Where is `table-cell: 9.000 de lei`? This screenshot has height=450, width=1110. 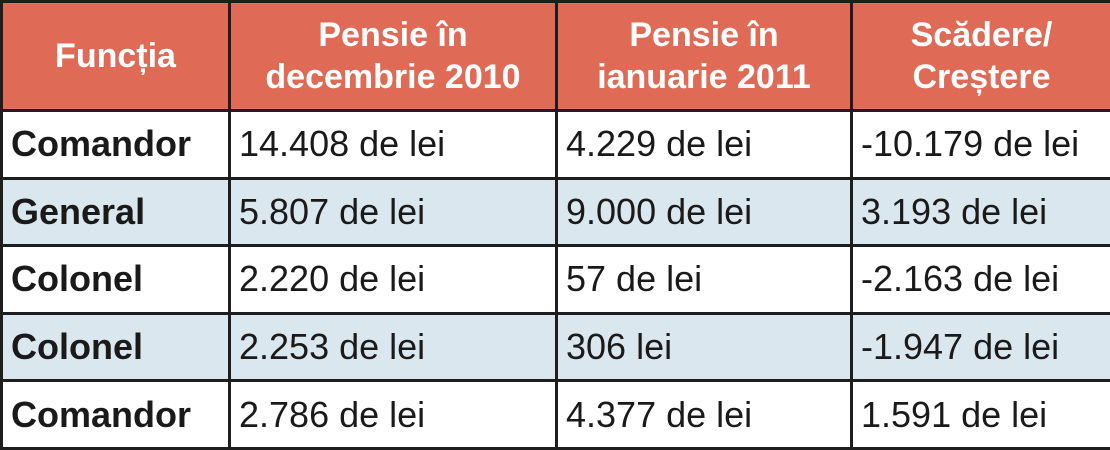
table-cell: 9.000 de lei is located at coordinates (704, 212).